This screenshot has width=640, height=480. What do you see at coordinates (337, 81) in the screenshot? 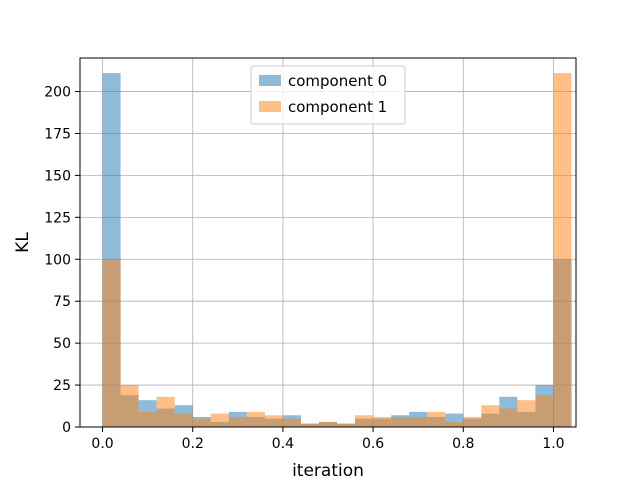
I see `legend-label: component 0` at bounding box center [337, 81].